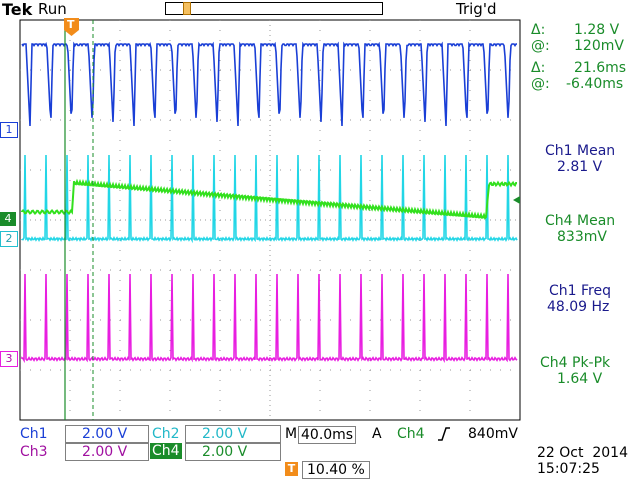 This screenshot has height=480, width=640. Describe the element at coordinates (540, 46) in the screenshot. I see `cursor-at-v-label: @:` at that location.